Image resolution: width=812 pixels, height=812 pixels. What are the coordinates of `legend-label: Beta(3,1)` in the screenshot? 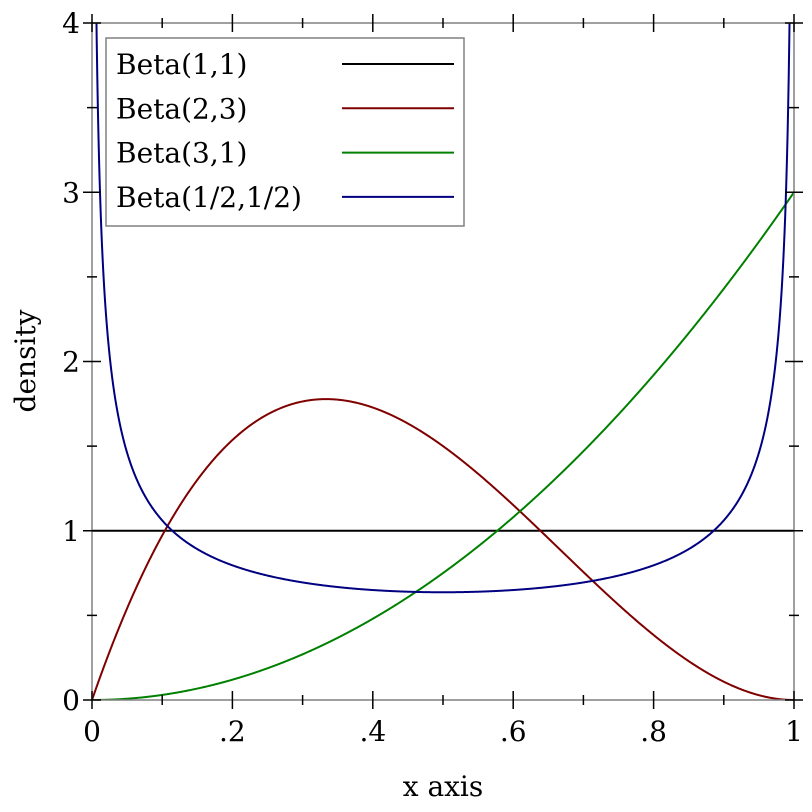 It's located at (181, 153).